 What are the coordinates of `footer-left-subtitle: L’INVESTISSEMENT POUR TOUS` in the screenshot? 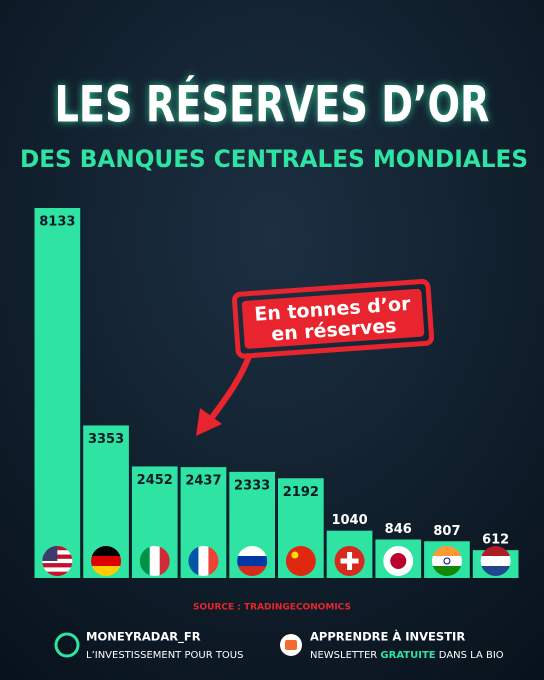 It's located at (164, 655).